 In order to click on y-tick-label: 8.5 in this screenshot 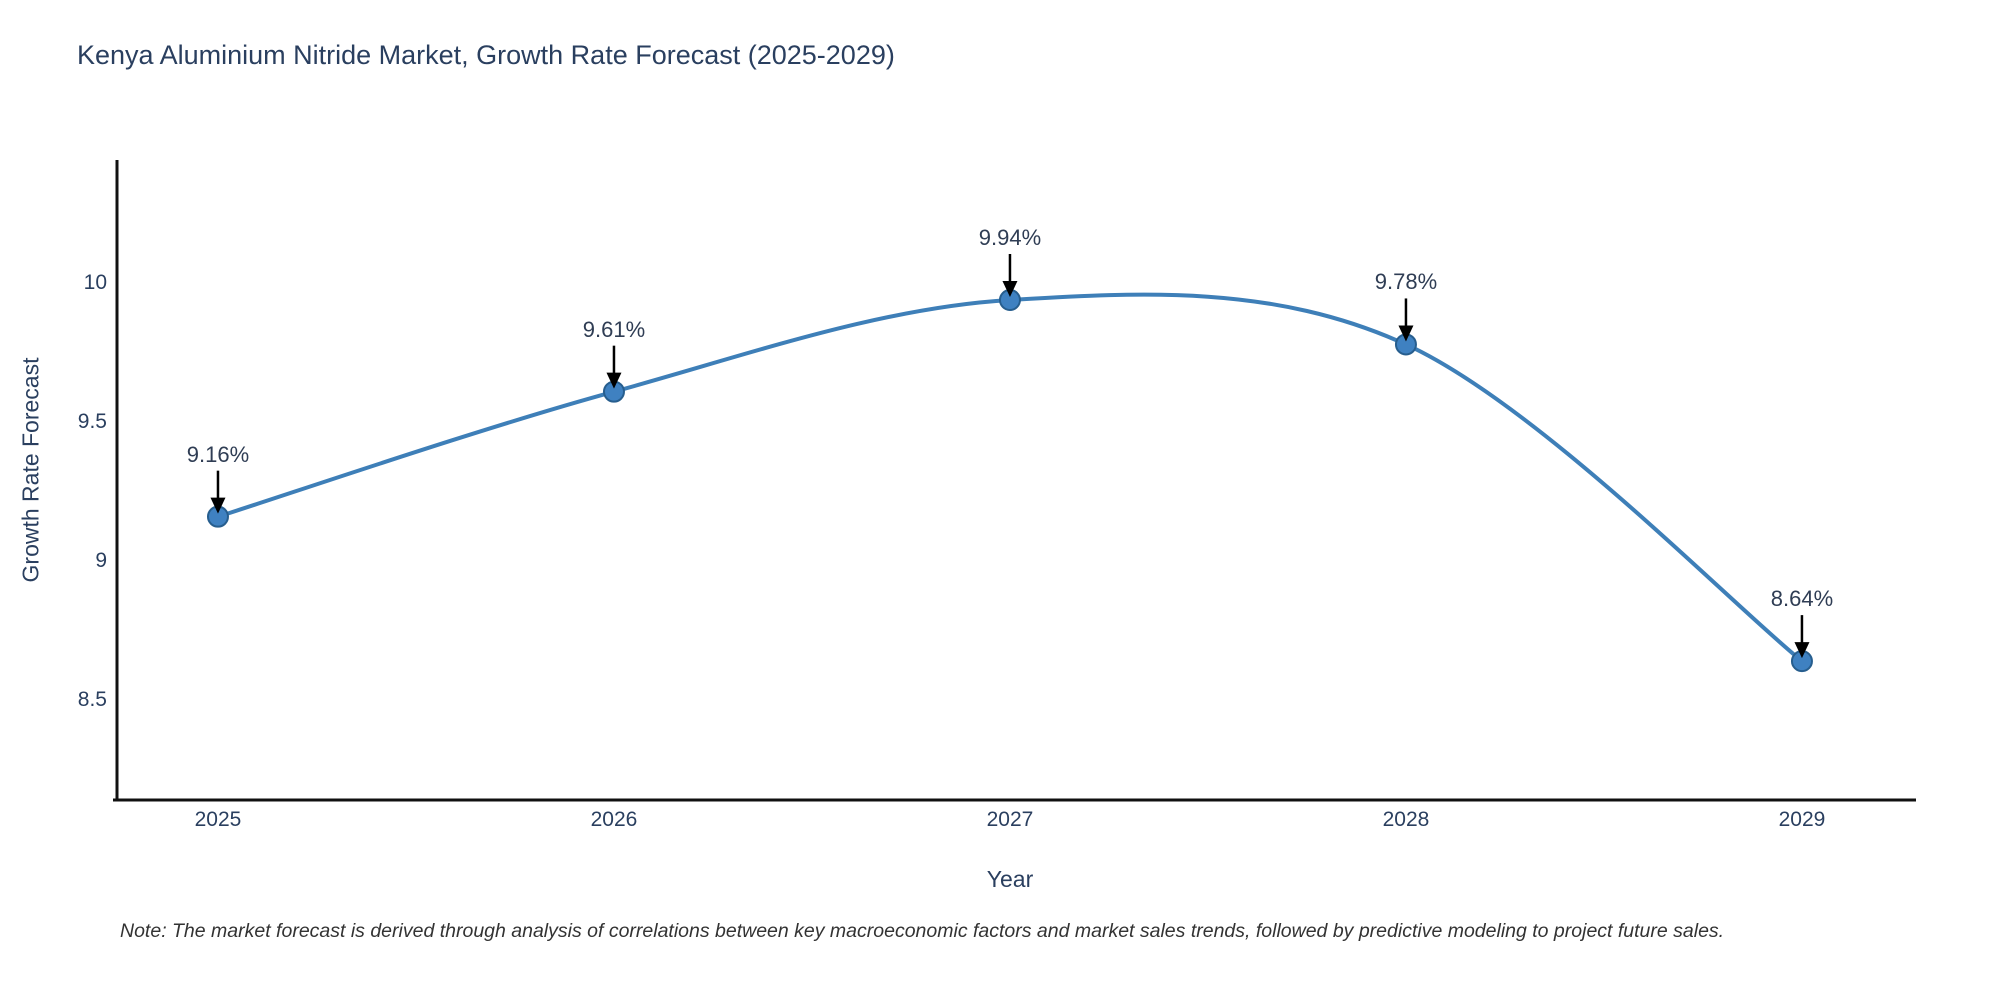, I will do `click(92, 699)`.